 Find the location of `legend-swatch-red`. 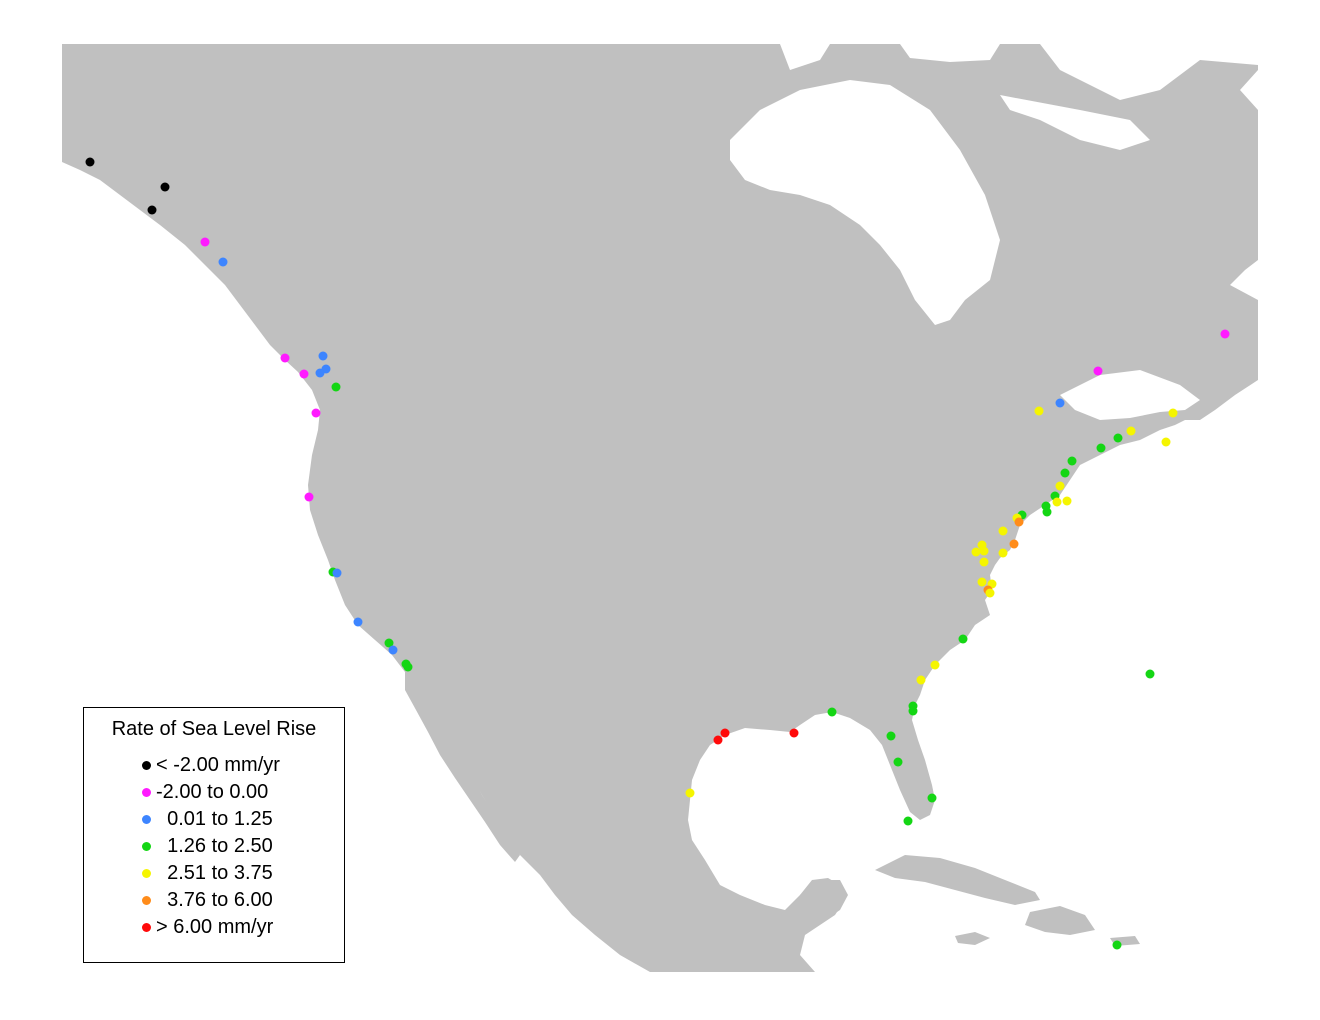

legend-swatch-red is located at coordinates (146, 927).